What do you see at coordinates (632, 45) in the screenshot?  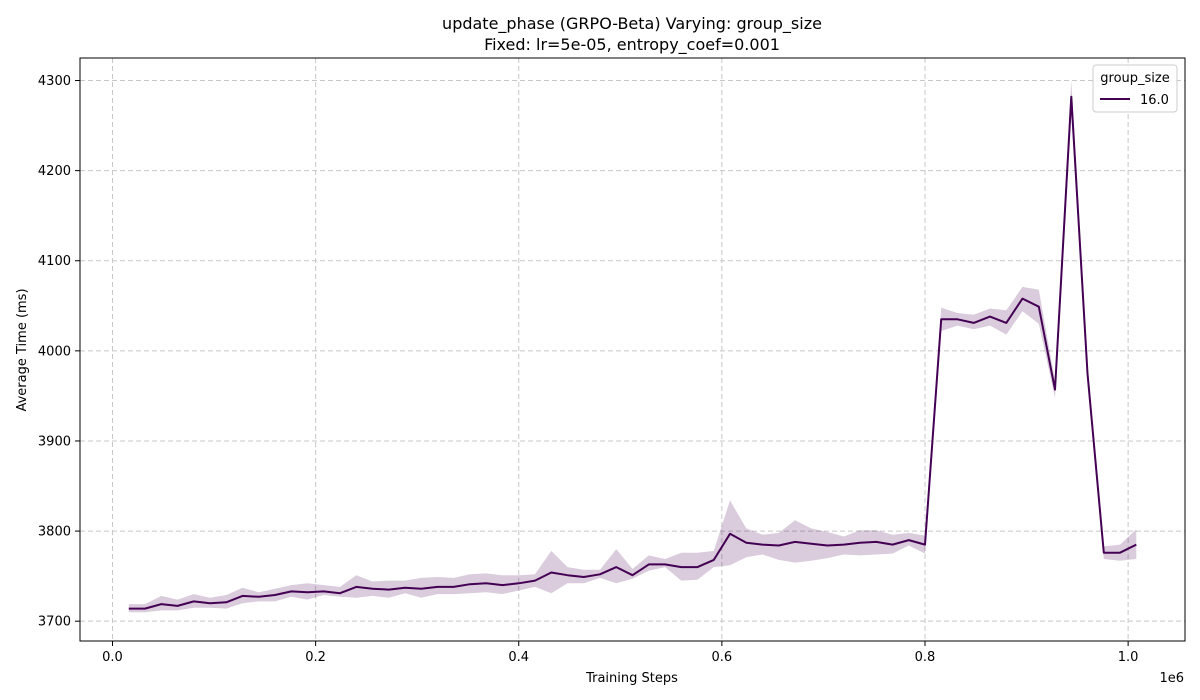 I see `chart-subtitle: Fixed: lr=5e-05, entropy_coef=0.001` at bounding box center [632, 45].